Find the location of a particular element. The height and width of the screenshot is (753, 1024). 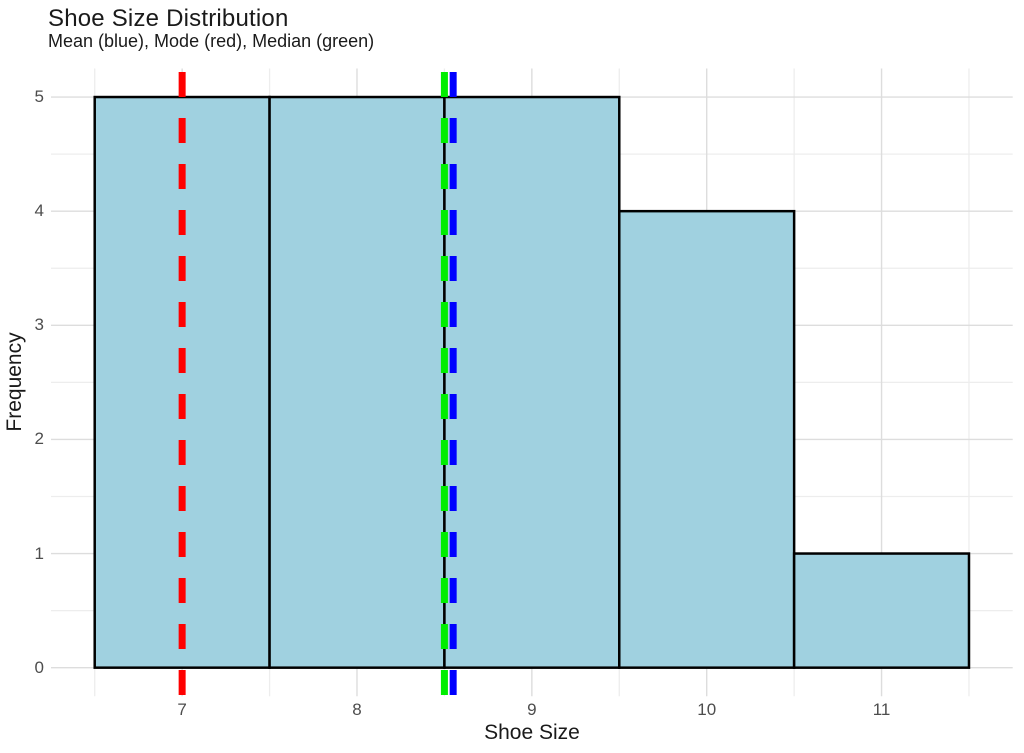

y-tick-label: 3 is located at coordinates (39, 325).